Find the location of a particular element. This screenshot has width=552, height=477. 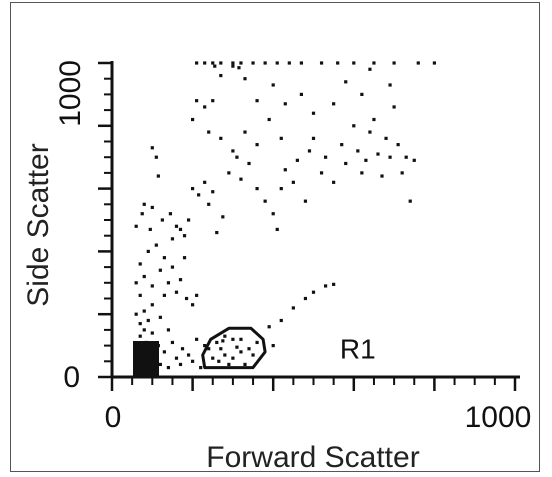

y-axis-label: Side Scatter is located at coordinates (38, 224).